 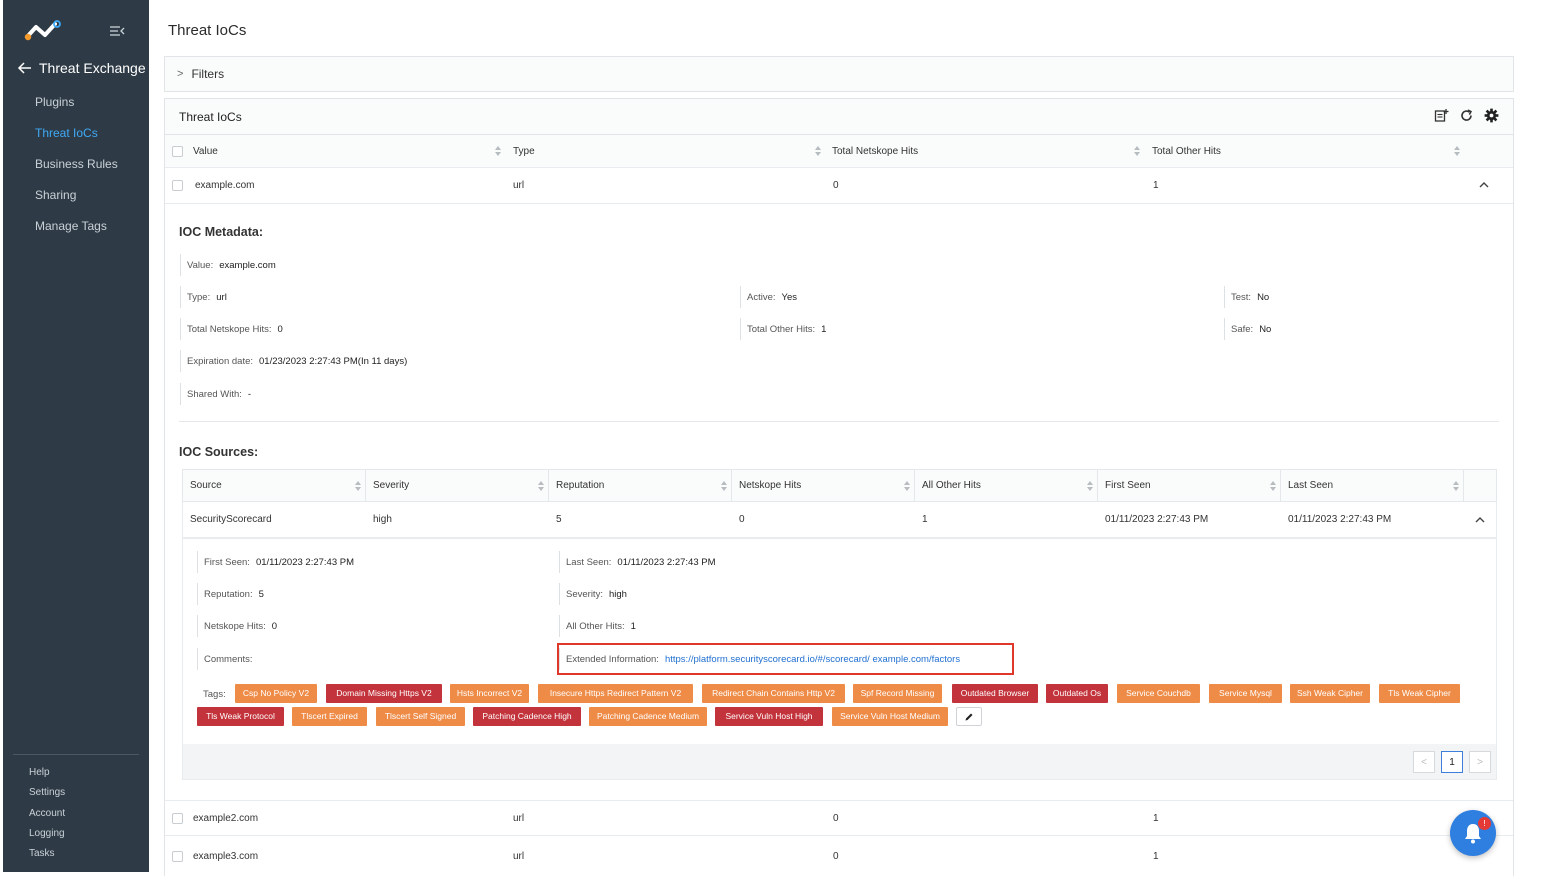 I want to click on select-all-checkbox, so click(x=177, y=151).